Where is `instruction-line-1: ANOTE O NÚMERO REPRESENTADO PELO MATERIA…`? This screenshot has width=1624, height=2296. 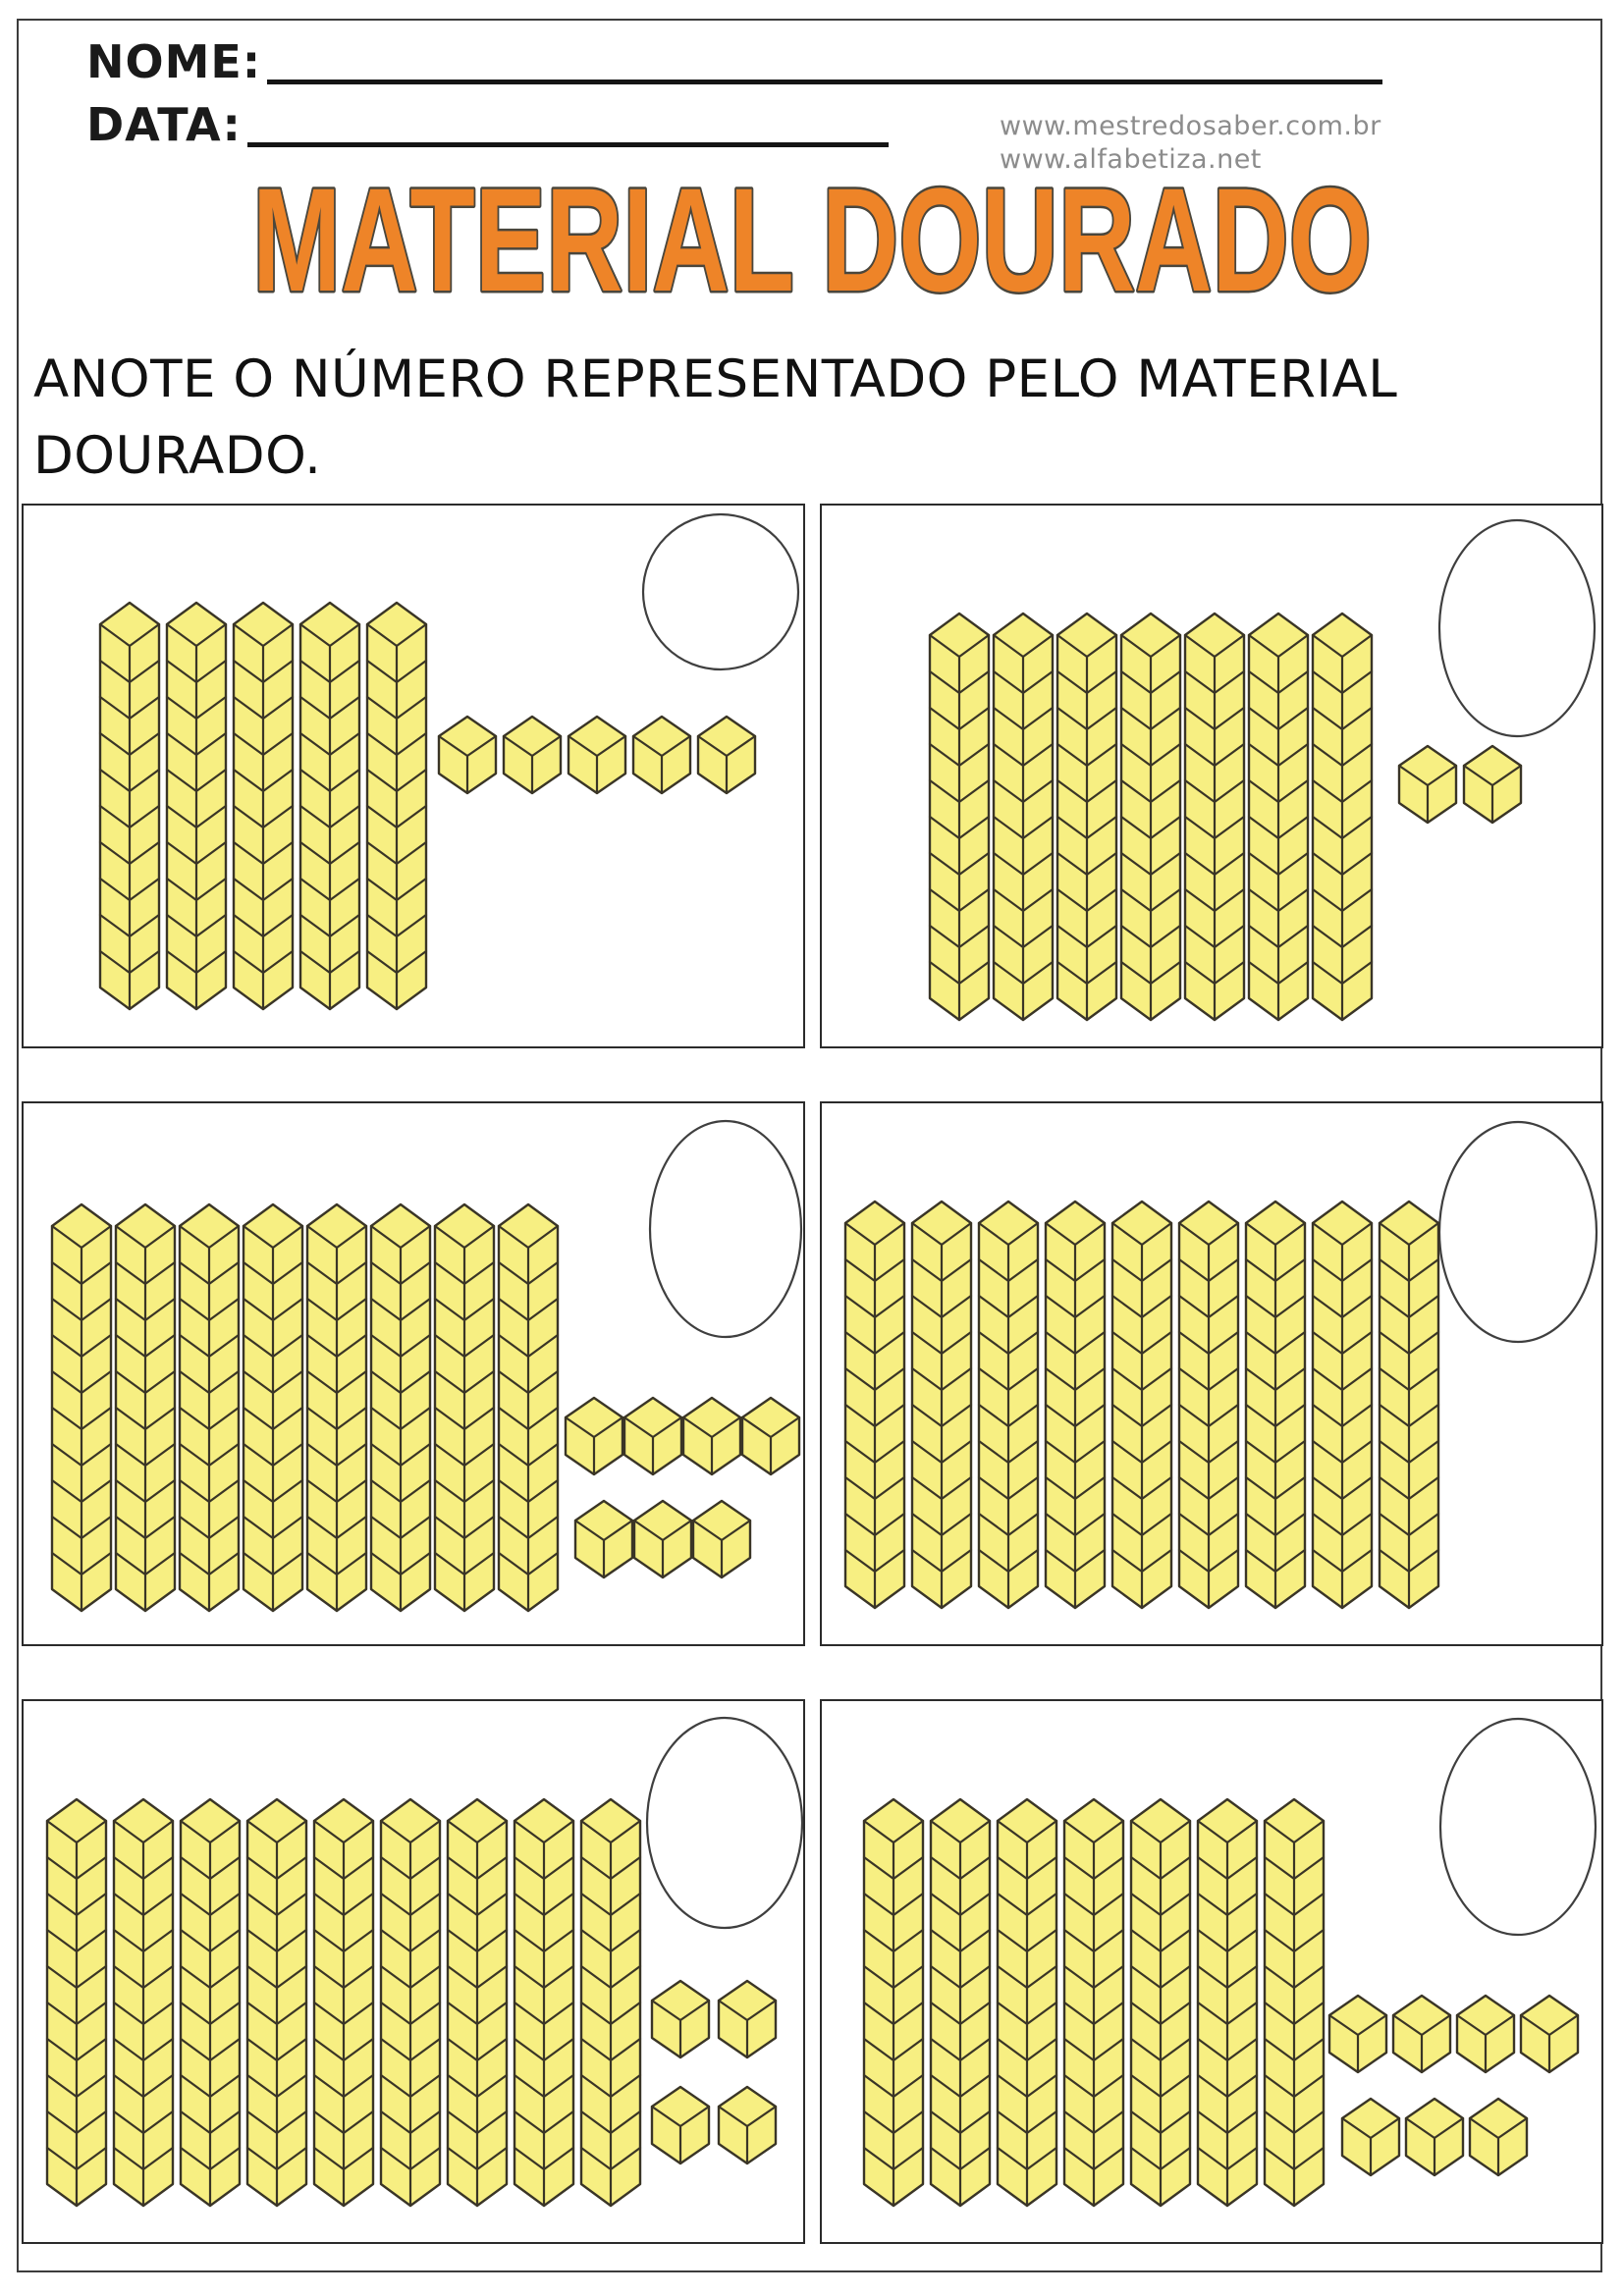 instruction-line-1: ANOTE O NÚMERO REPRESENTADO PELO MATERIA… is located at coordinates (715, 379).